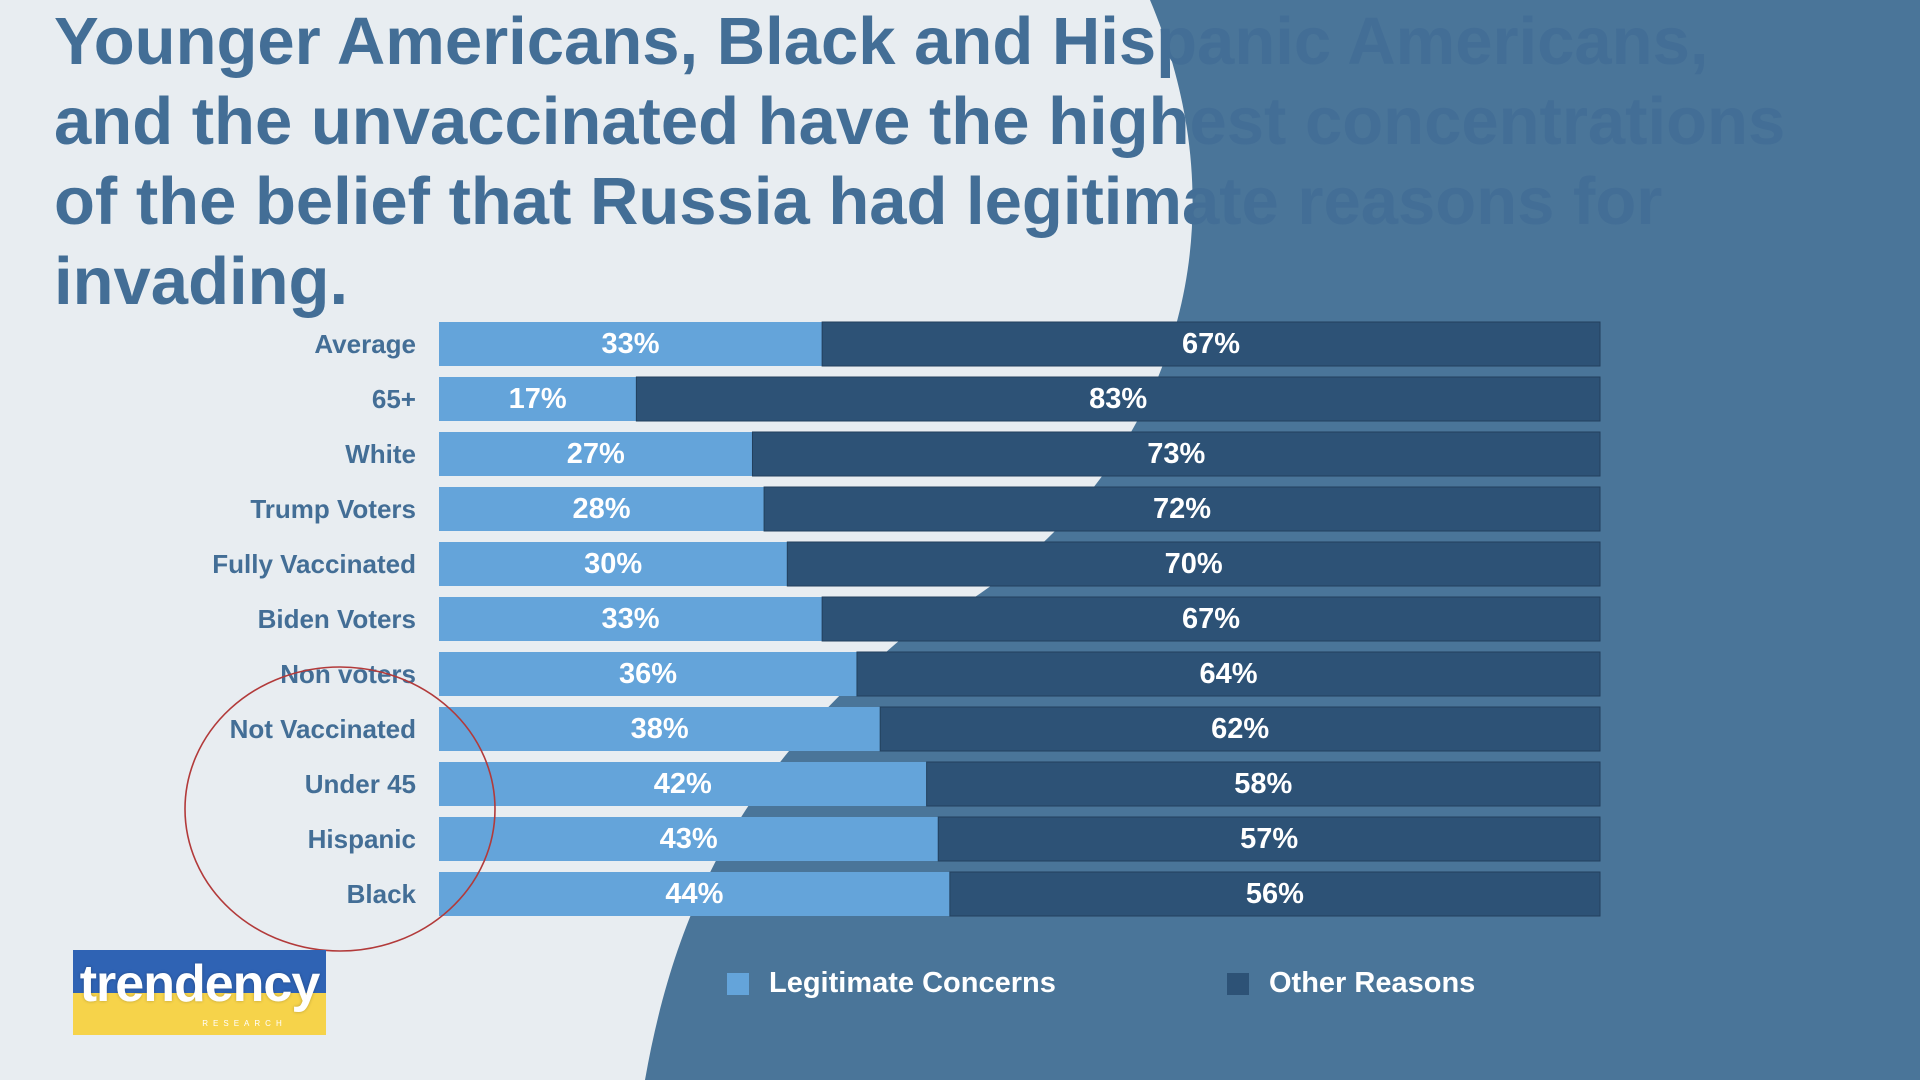 The height and width of the screenshot is (1080, 1920). I want to click on data-label: 62%, so click(1240, 729).